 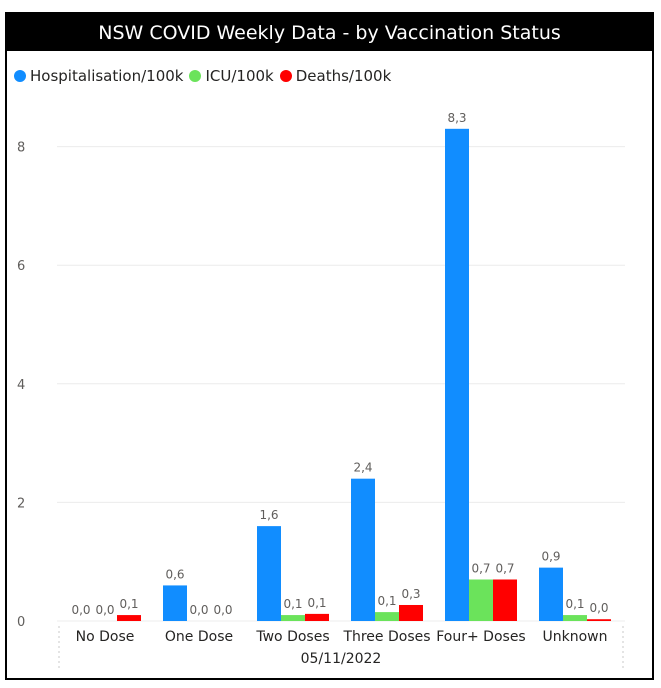 What do you see at coordinates (386, 637) in the screenshot?
I see `x-tick-label: Three Doses` at bounding box center [386, 637].